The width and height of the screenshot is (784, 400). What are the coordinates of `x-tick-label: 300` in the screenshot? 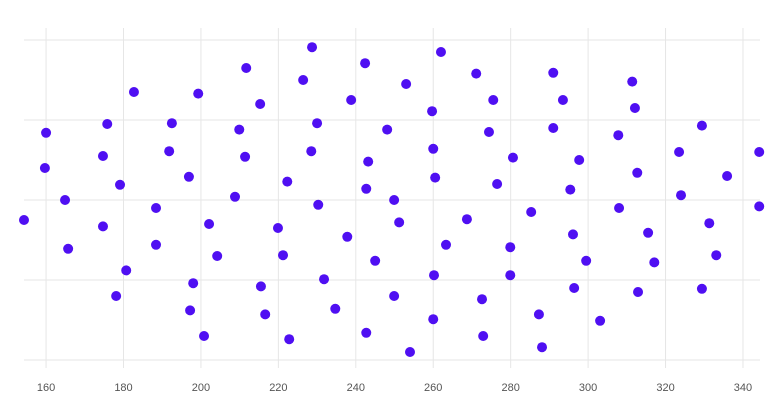 It's located at (588, 388).